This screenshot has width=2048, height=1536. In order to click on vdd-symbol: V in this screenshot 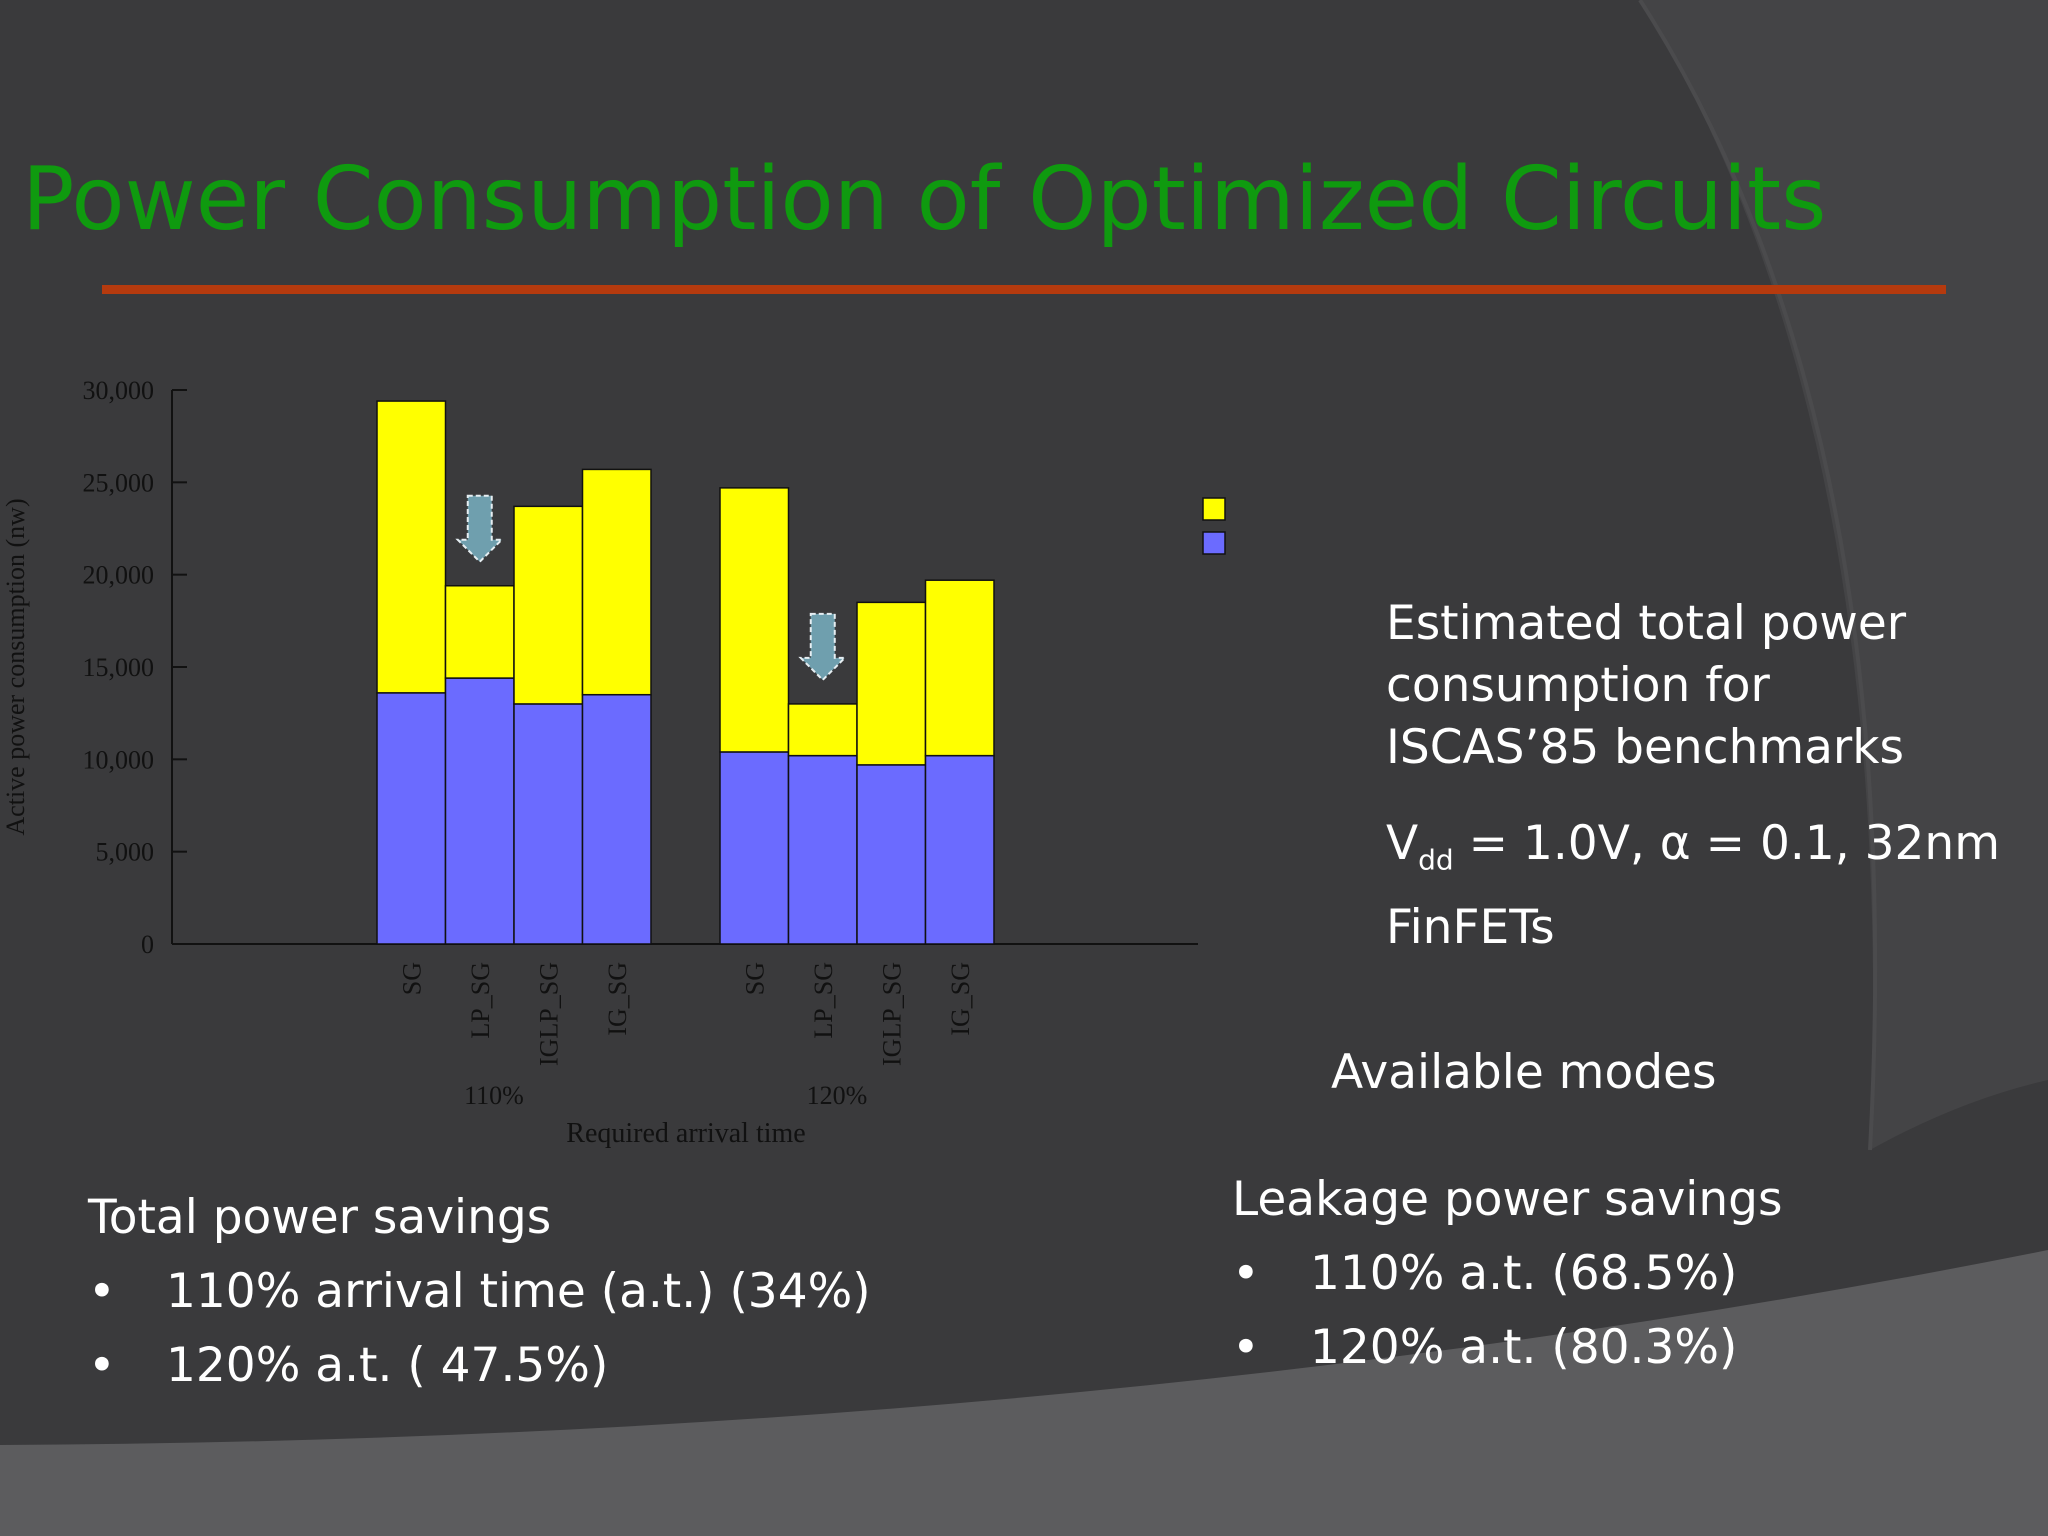, I will do `click(1402, 843)`.